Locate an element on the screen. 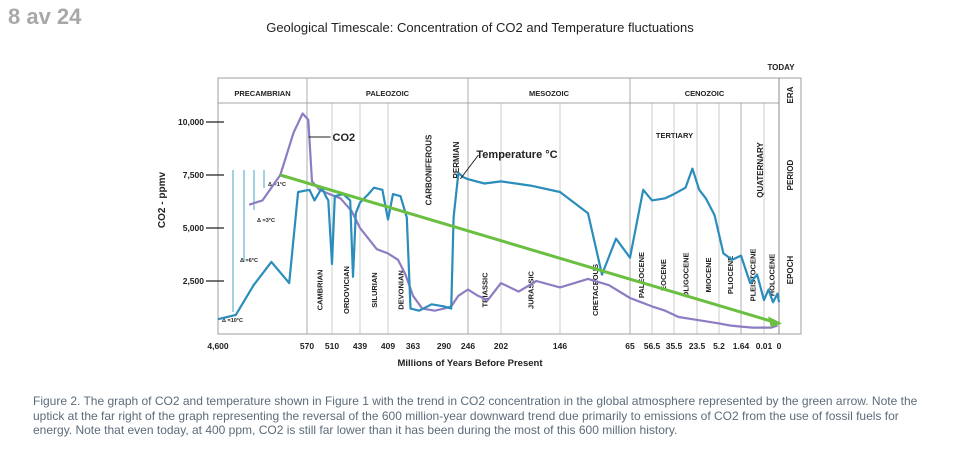 The image size is (960, 459). y-tick-label: 2,500 is located at coordinates (194, 281).